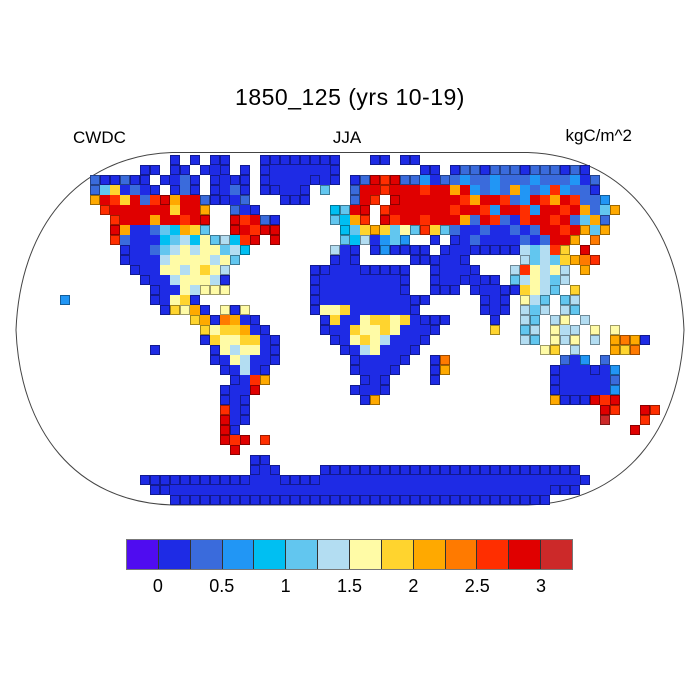  Describe the element at coordinates (541, 586) in the screenshot. I see `colorbar-tick-label: 3` at that location.